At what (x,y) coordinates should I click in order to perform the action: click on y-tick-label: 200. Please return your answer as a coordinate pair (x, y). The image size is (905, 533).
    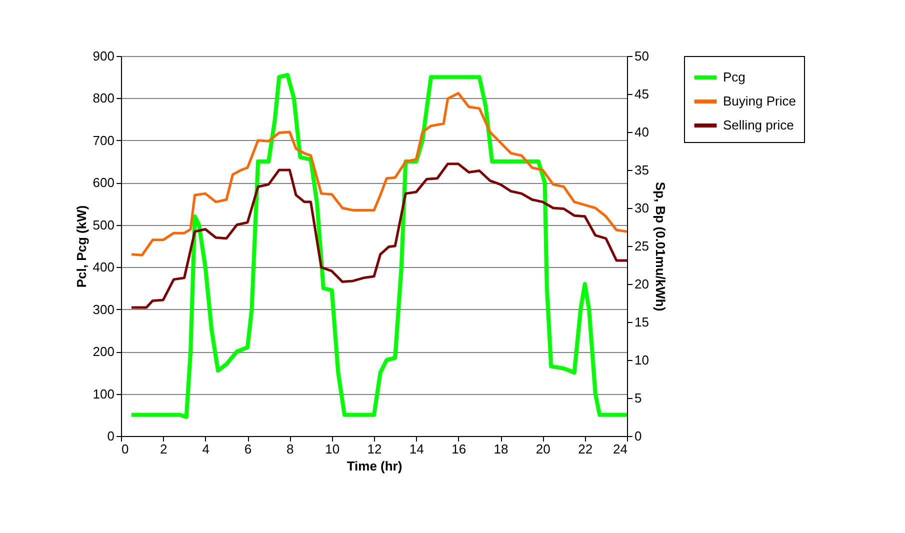
    Looking at the image, I should click on (103, 352).